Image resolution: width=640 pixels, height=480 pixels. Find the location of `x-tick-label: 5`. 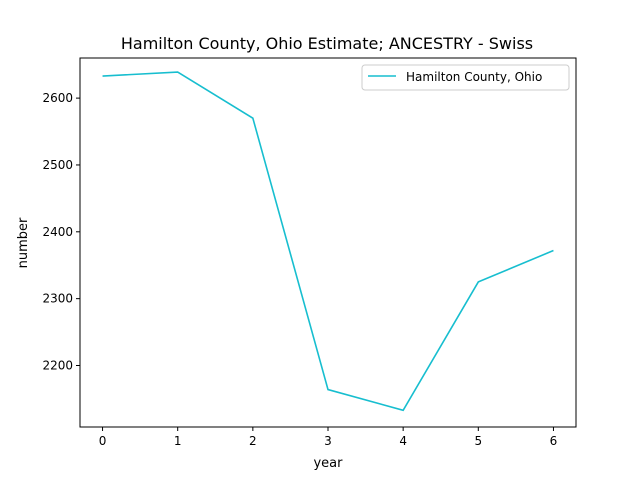

x-tick-label: 5 is located at coordinates (478, 441).